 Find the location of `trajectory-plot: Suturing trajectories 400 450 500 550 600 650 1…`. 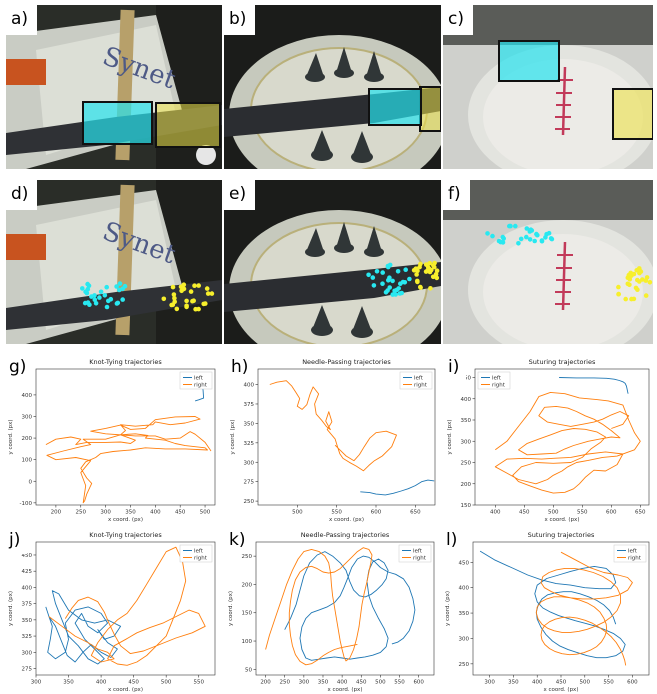

trajectory-plot: Suturing trajectories 400 450 500 550 600 650 1… is located at coordinates (548, 440).